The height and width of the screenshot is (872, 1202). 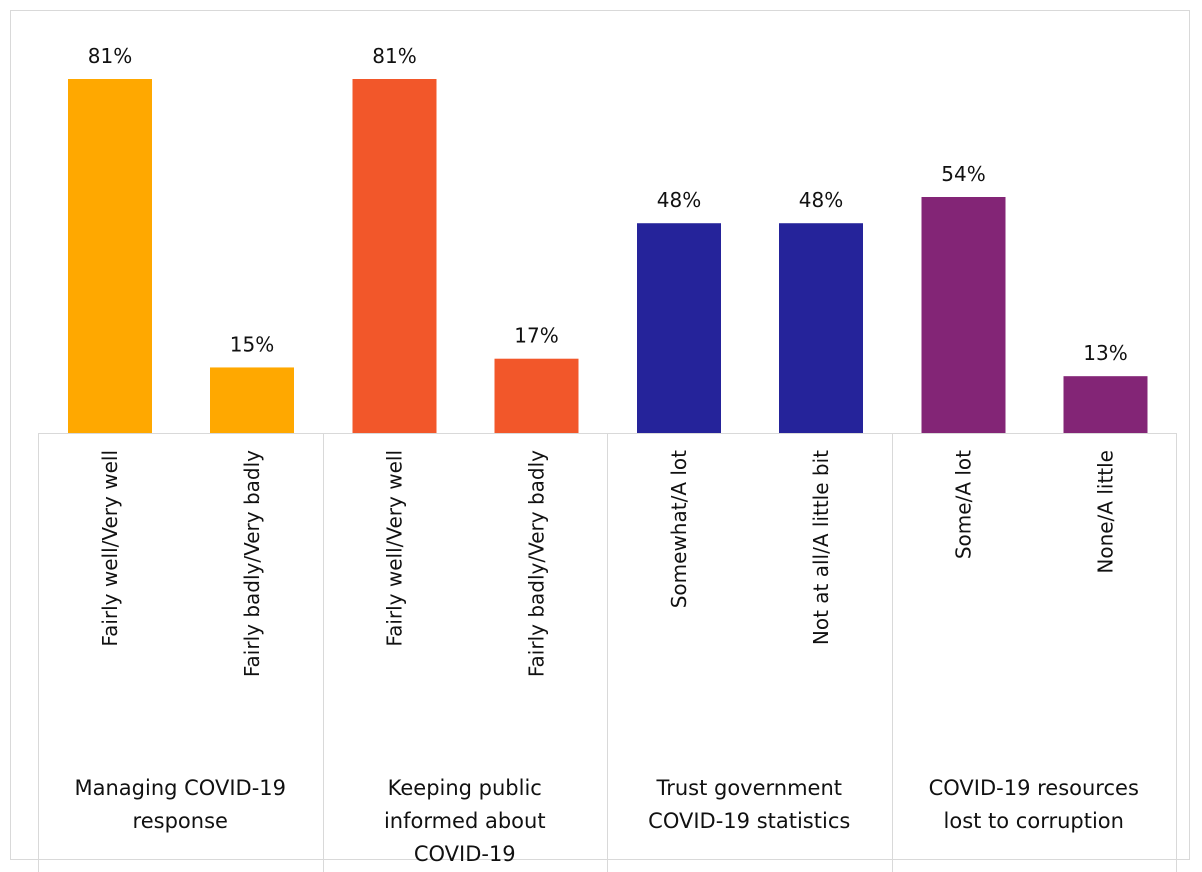 What do you see at coordinates (679, 529) in the screenshot?
I see `category-tick-label: Somewhat/A lot` at bounding box center [679, 529].